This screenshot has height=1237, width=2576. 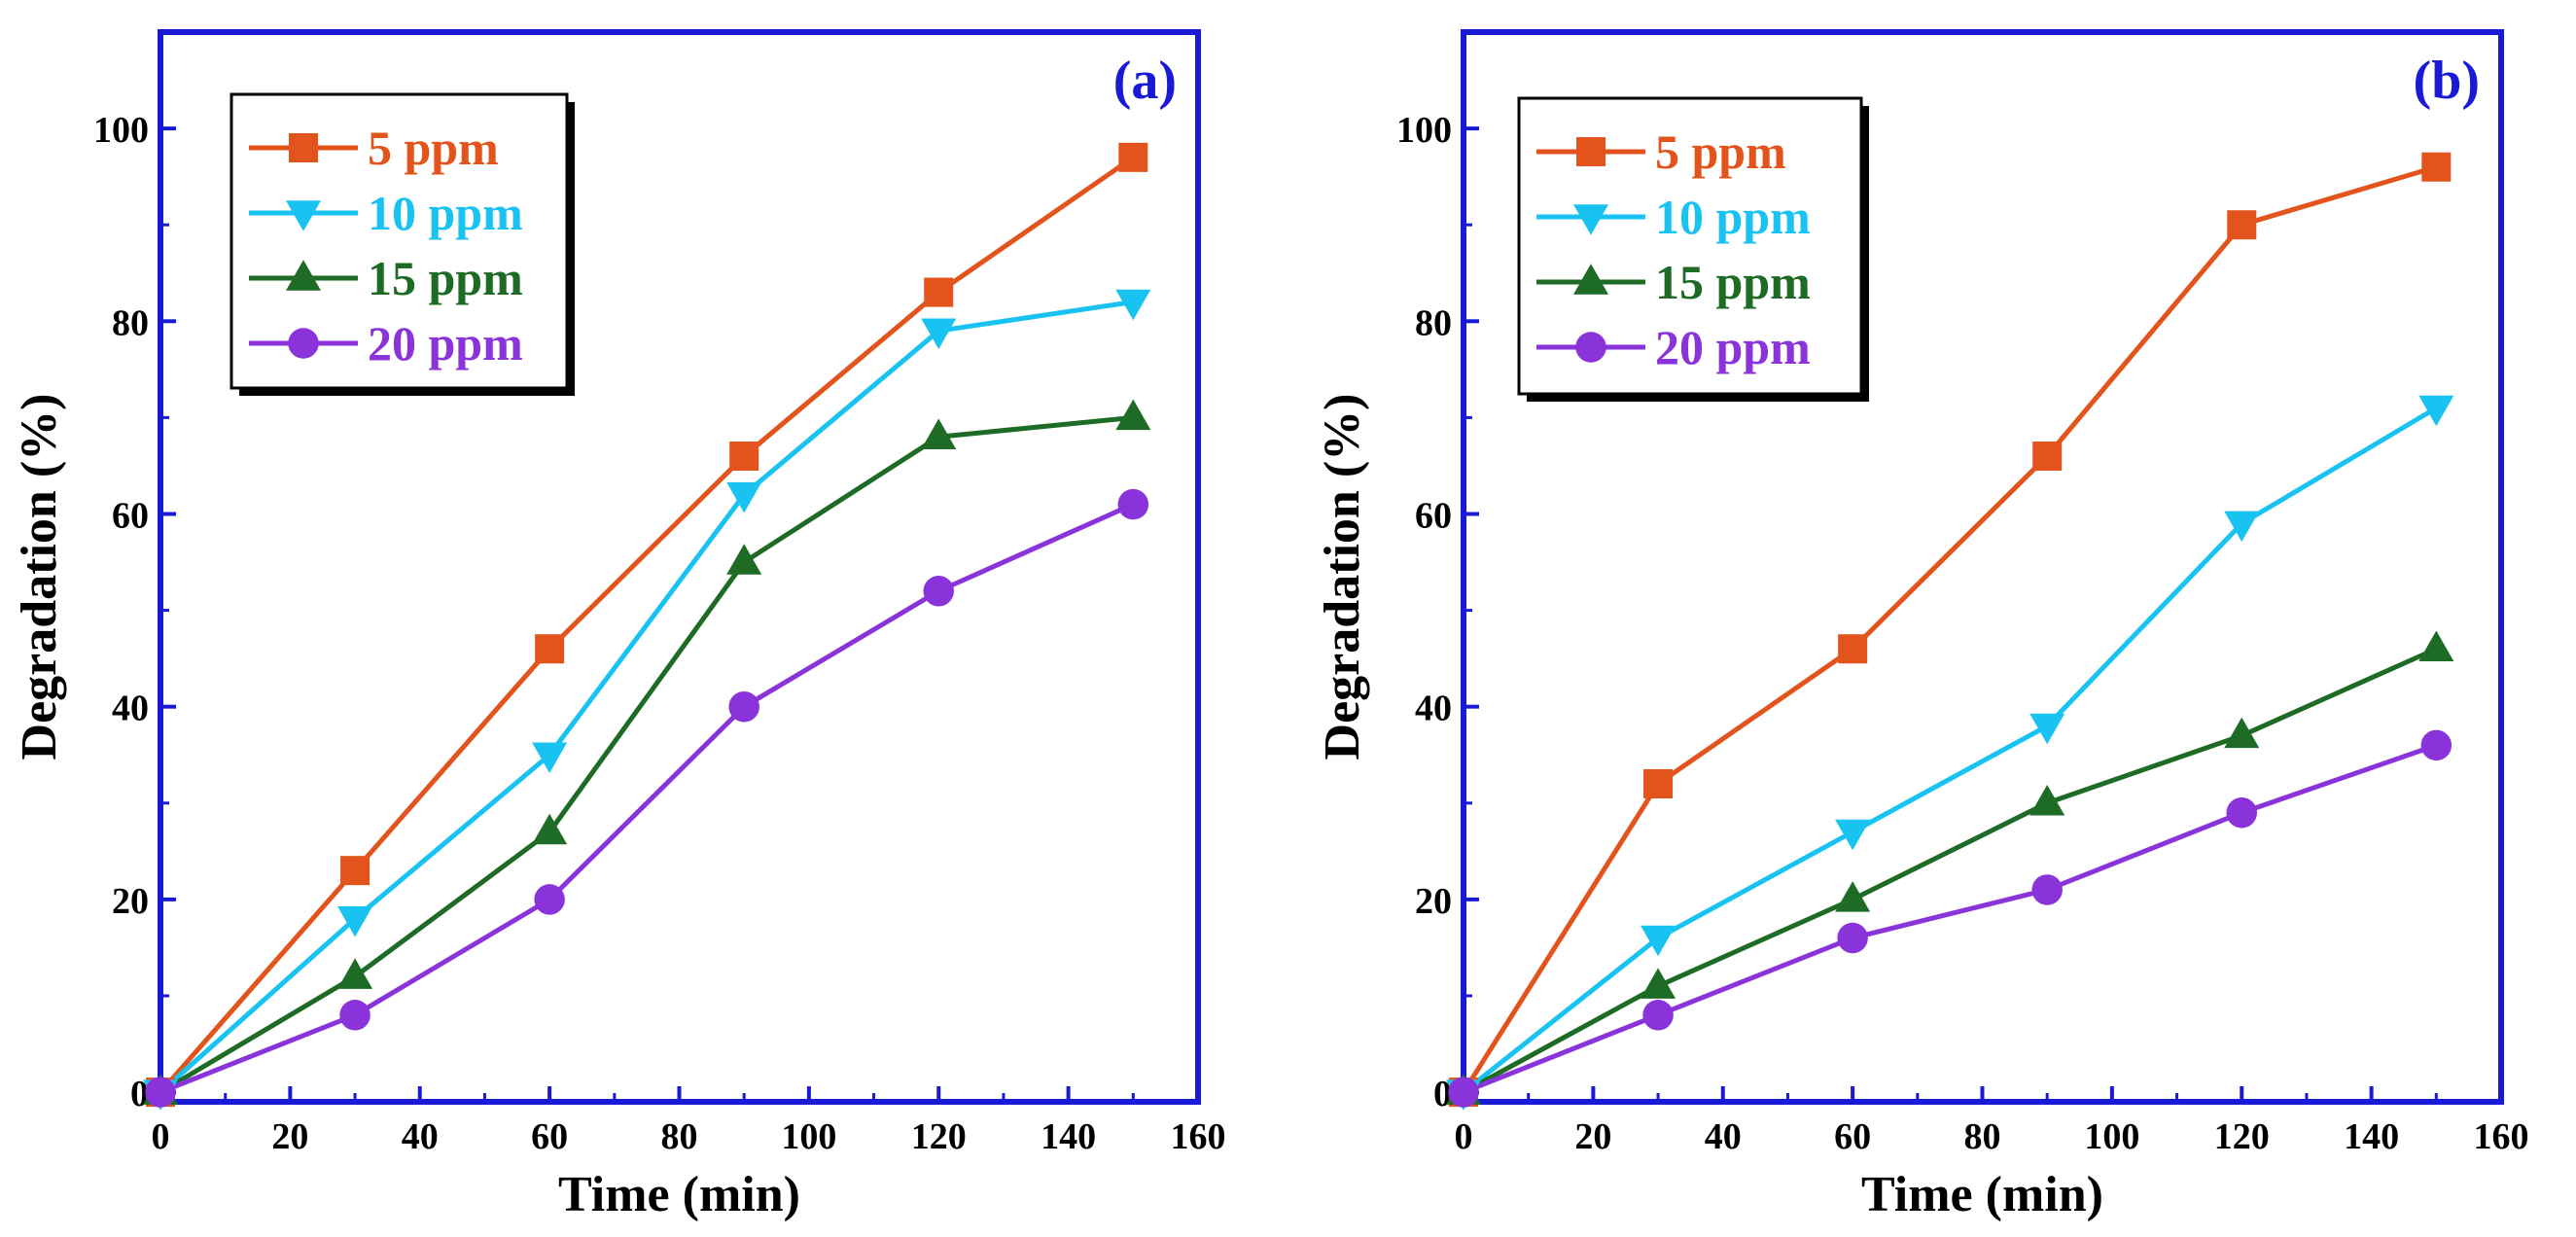 What do you see at coordinates (399, 241) in the screenshot?
I see `legend-box` at bounding box center [399, 241].